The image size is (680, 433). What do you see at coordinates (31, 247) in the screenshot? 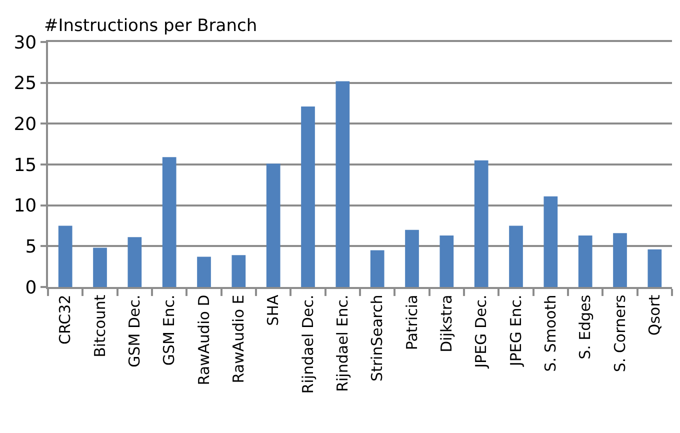
I see `y-tick-label: 5` at bounding box center [31, 247].